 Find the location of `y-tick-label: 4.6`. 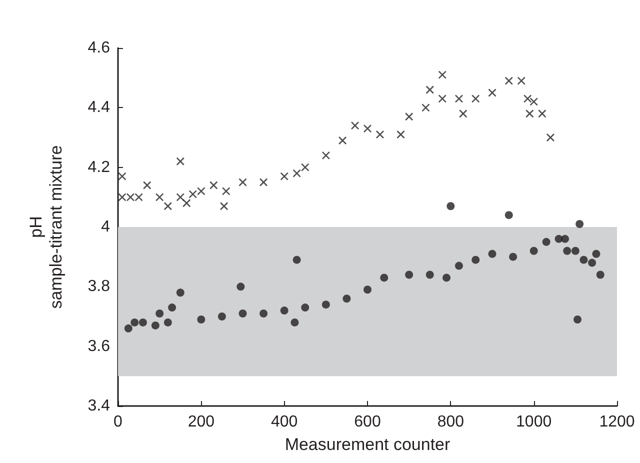

y-tick-label: 4.6 is located at coordinates (99, 48).